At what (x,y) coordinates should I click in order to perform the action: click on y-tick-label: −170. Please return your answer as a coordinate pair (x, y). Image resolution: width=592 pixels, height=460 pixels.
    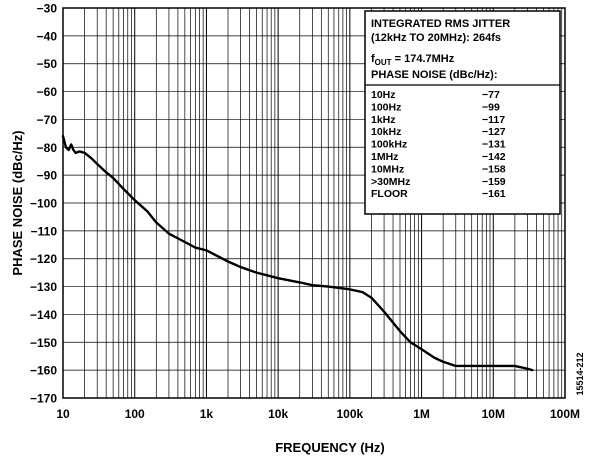
    Looking at the image, I should click on (43, 399).